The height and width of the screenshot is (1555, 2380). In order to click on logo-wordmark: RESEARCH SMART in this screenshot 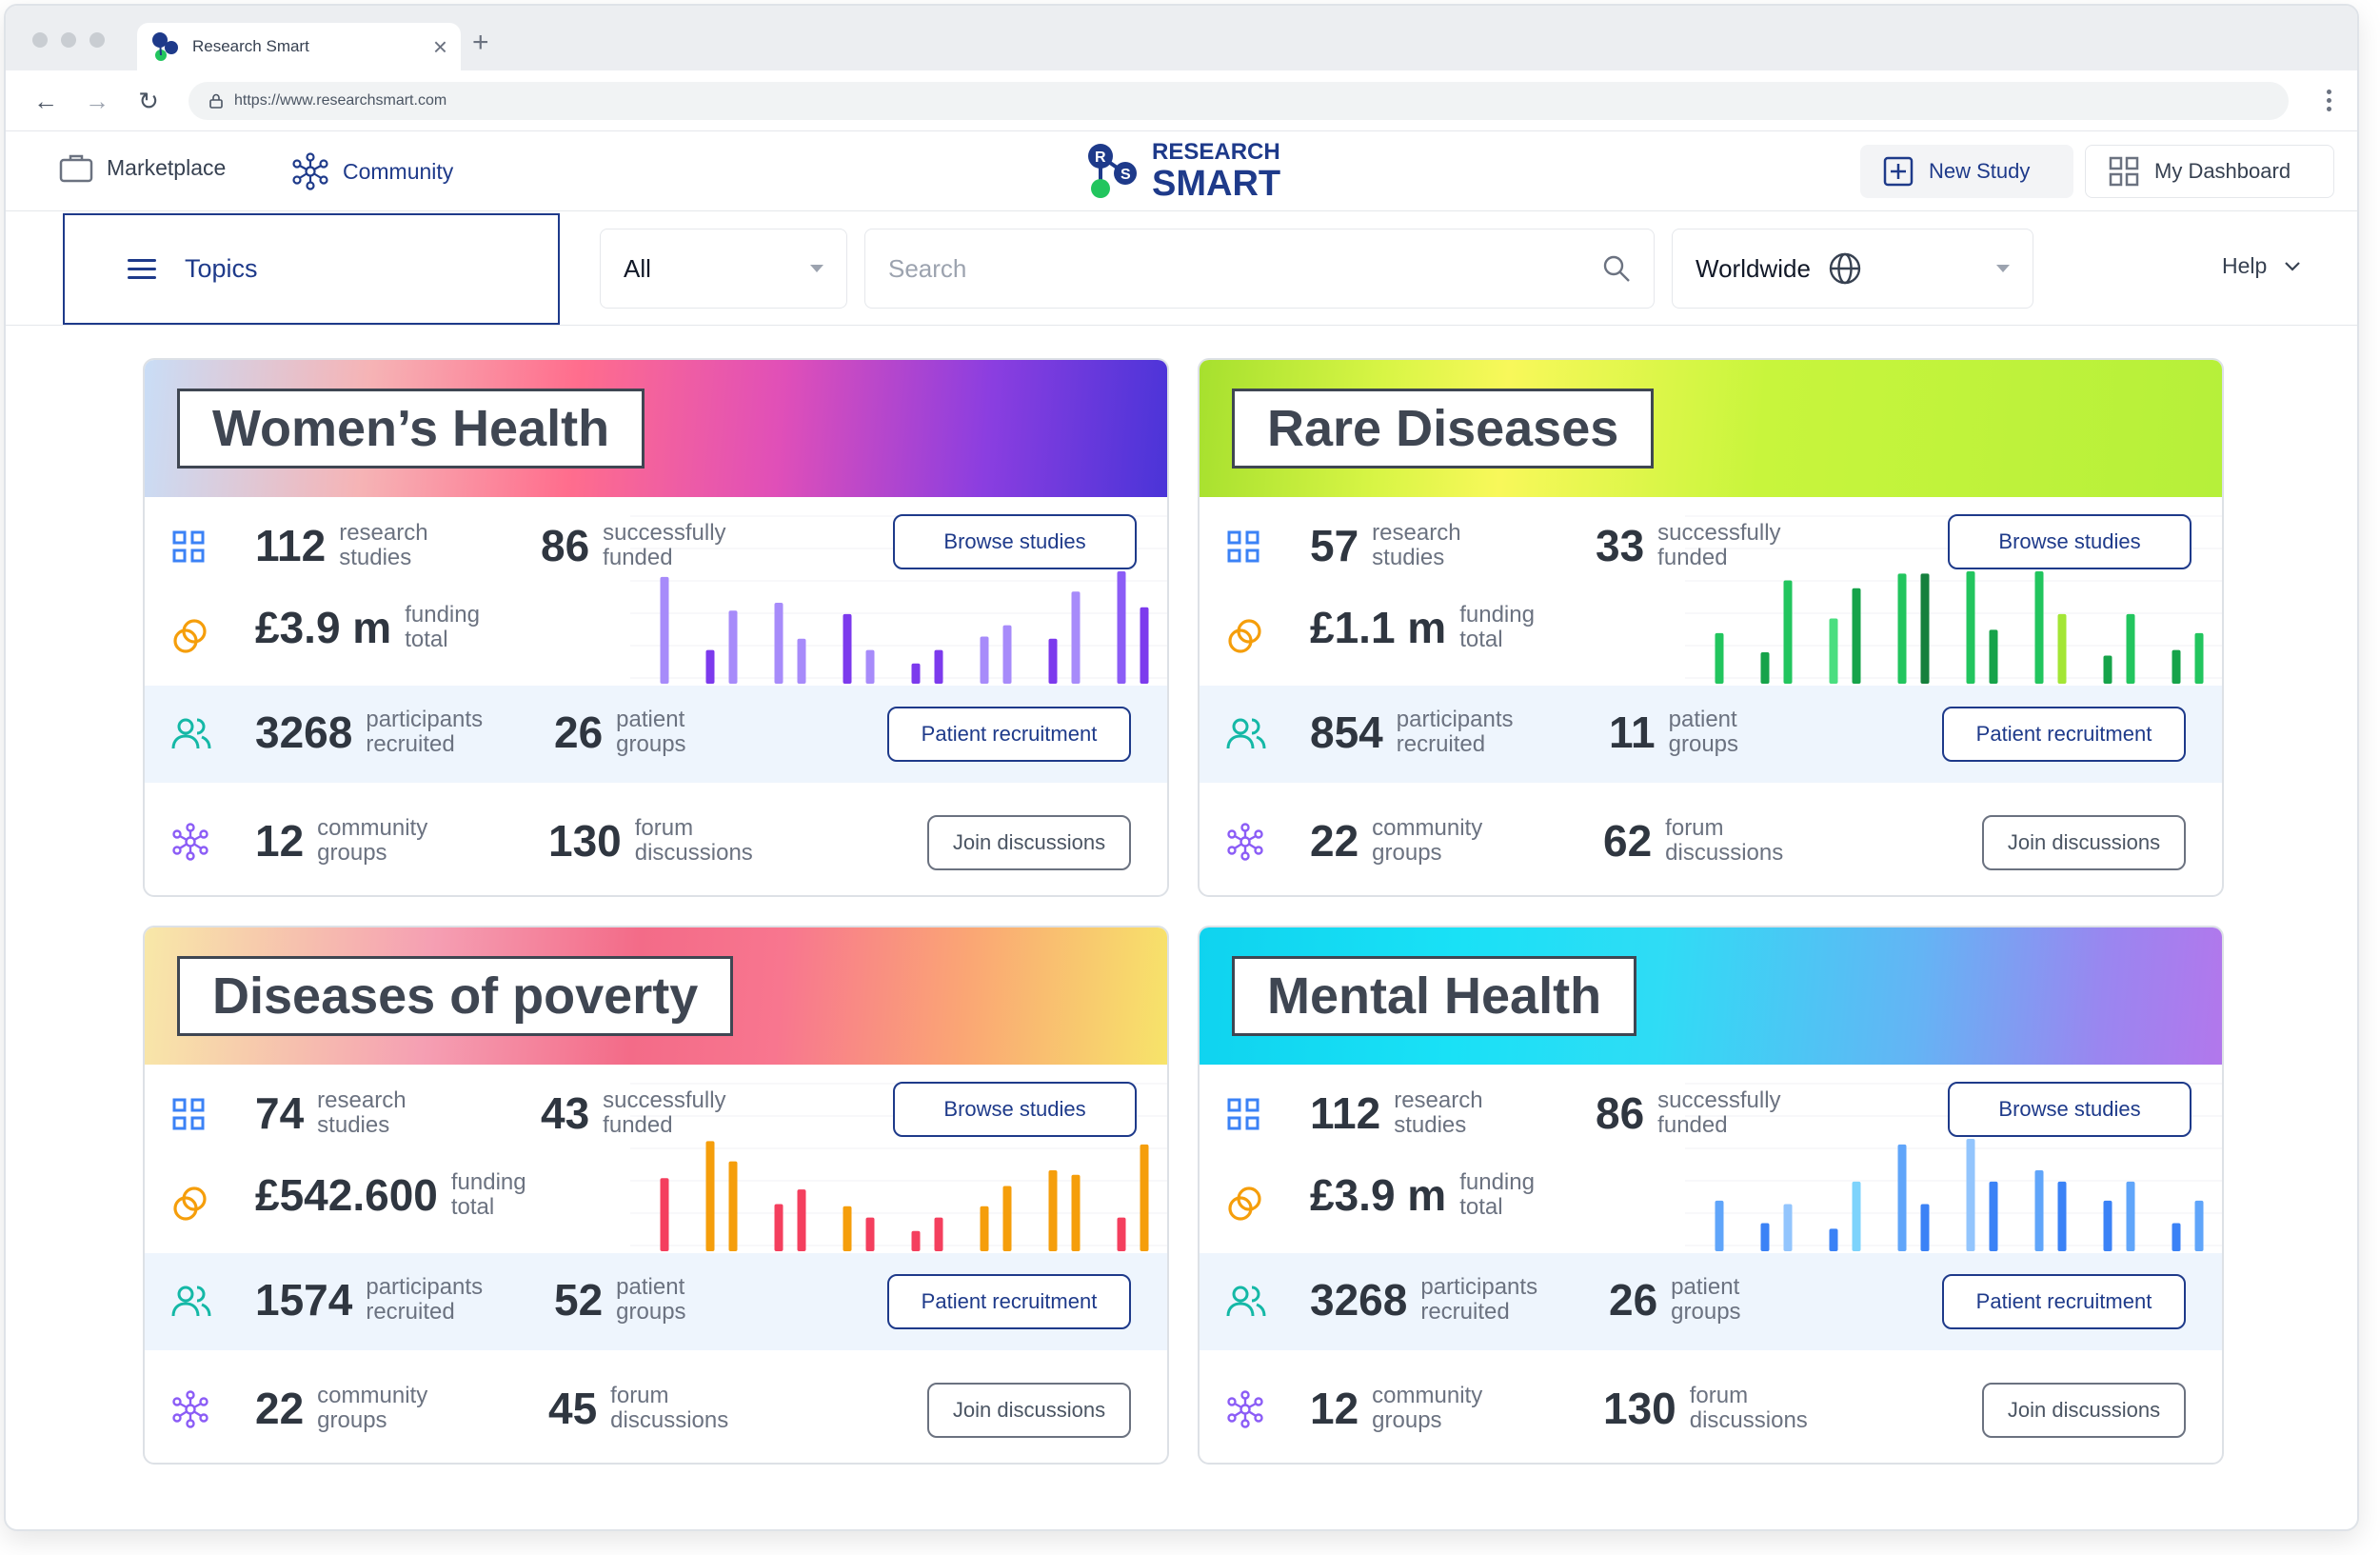, I will do `click(1216, 172)`.